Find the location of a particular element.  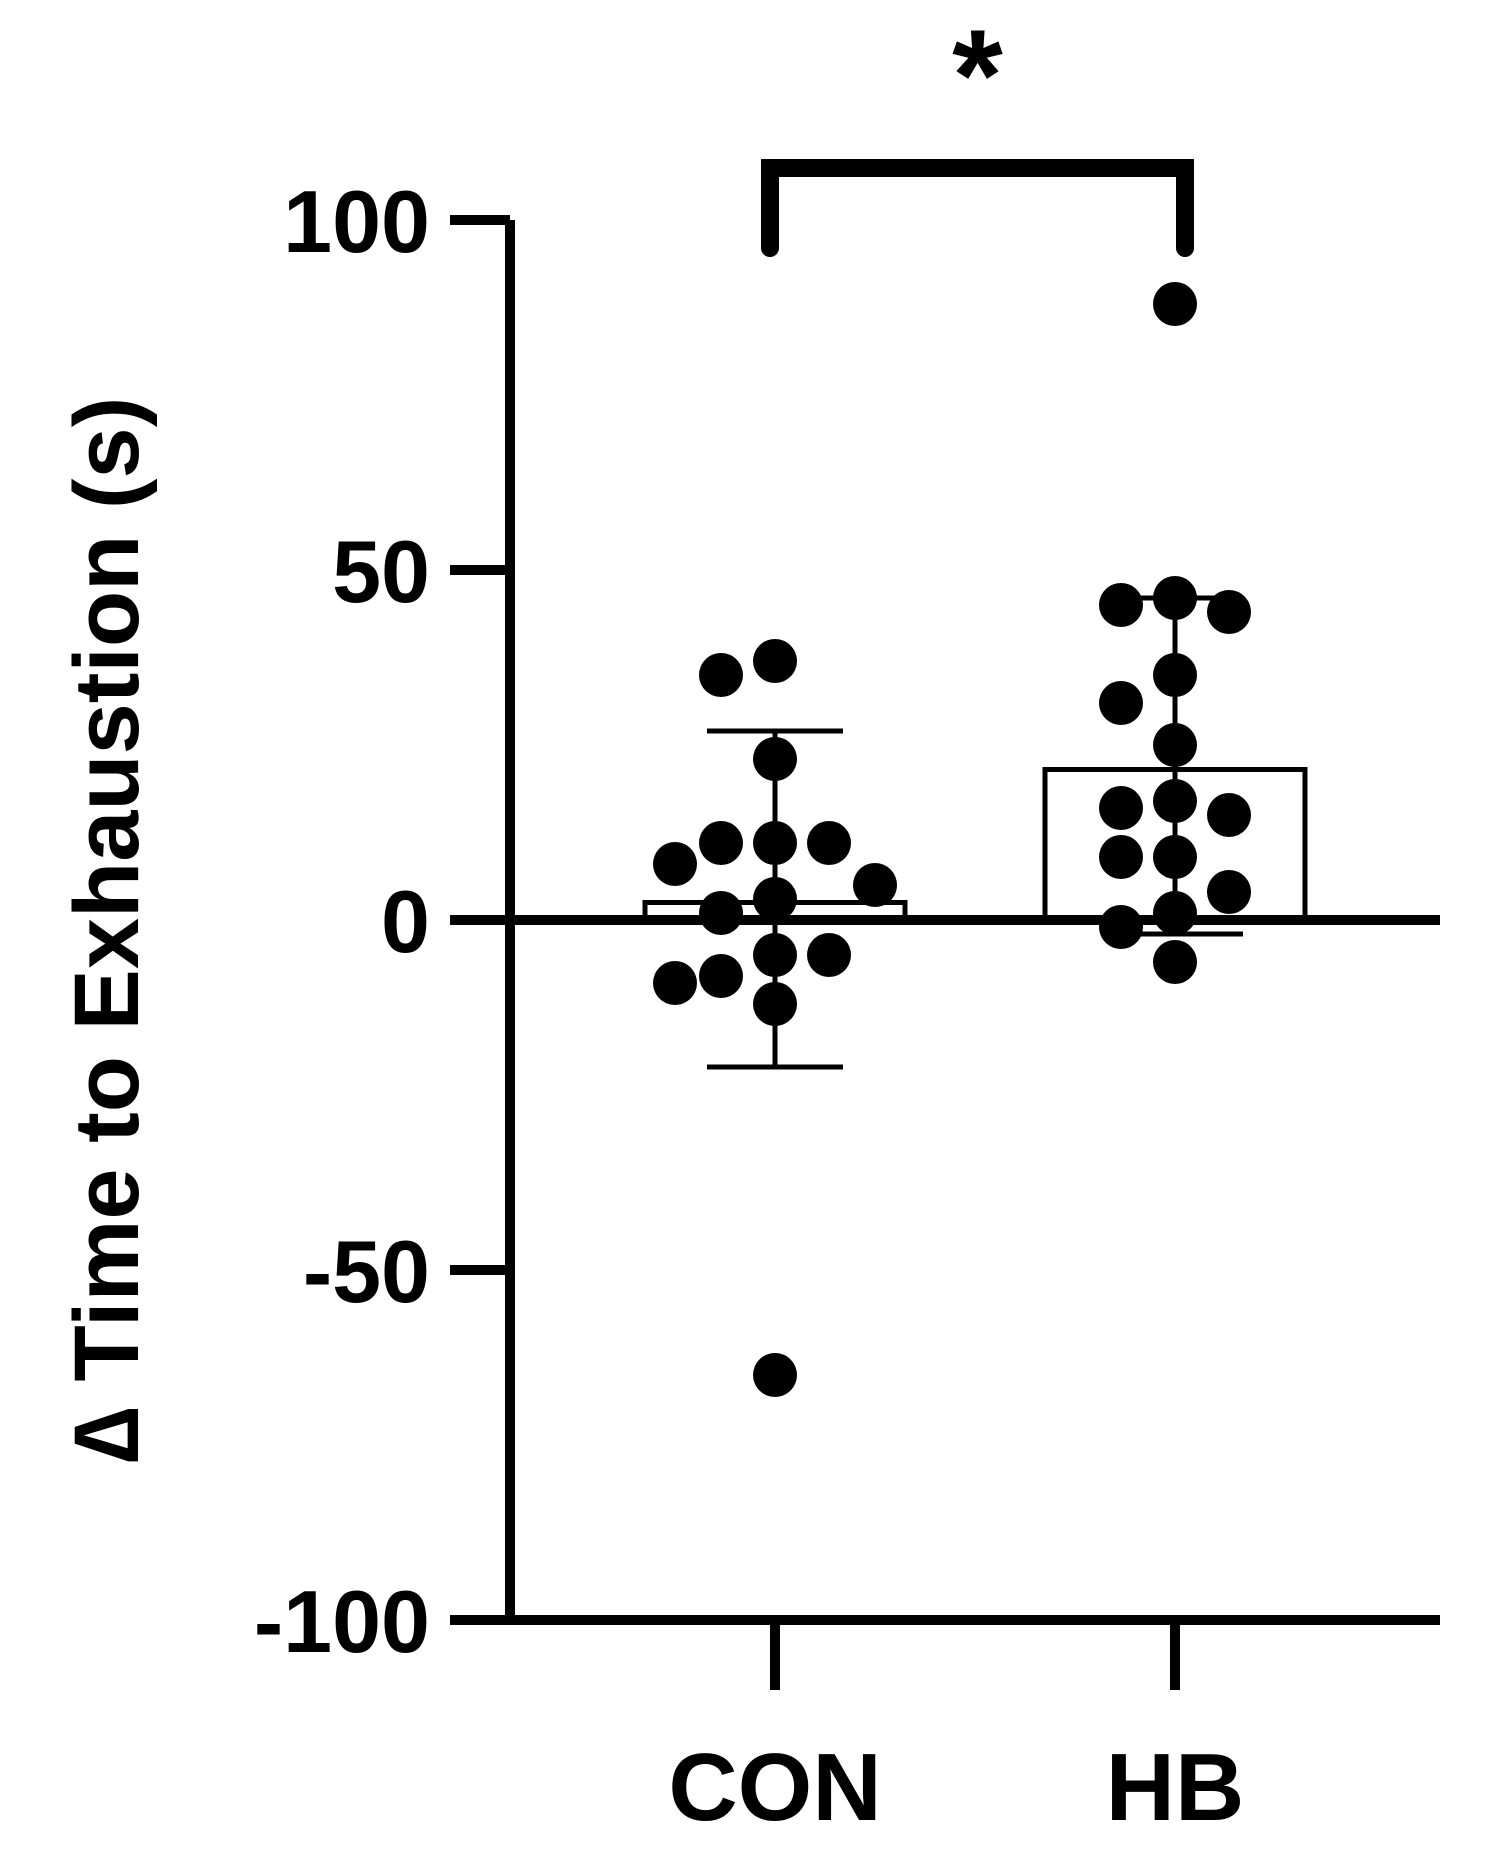

bars is located at coordinates (975, 845).